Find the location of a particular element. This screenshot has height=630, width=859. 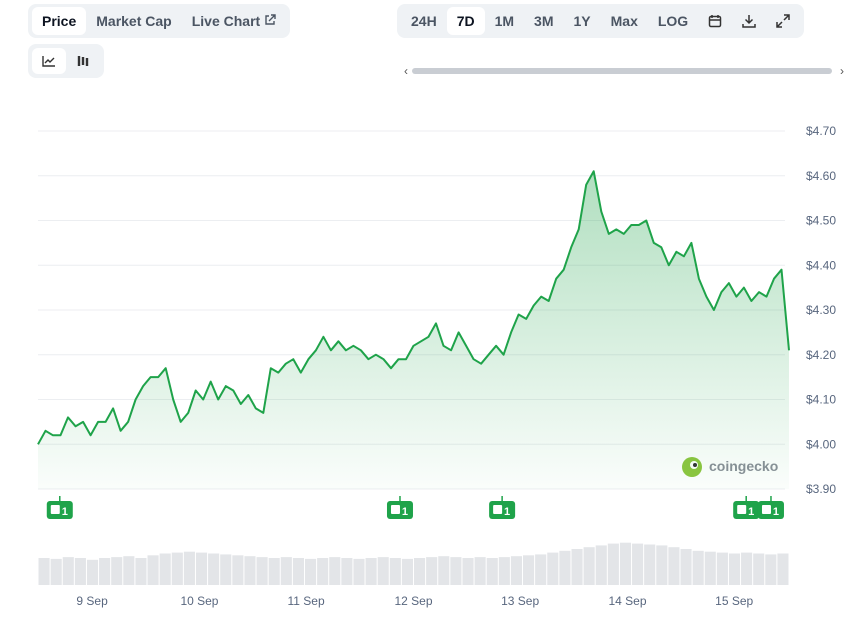

chart-kind-group is located at coordinates (66, 61).